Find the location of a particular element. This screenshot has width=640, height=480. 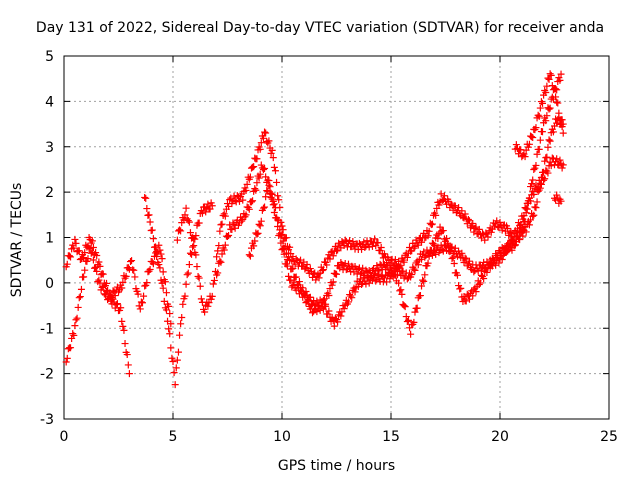

y-tick-label: -3 is located at coordinates (47, 420).